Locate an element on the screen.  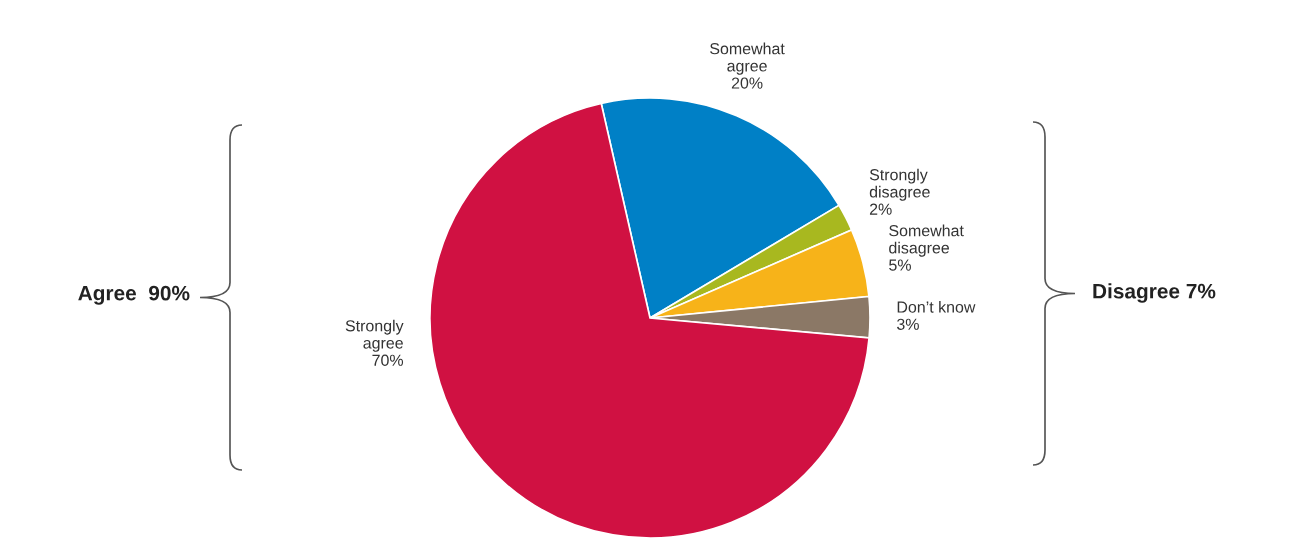
text: Disagree 7% is located at coordinates (1154, 293).